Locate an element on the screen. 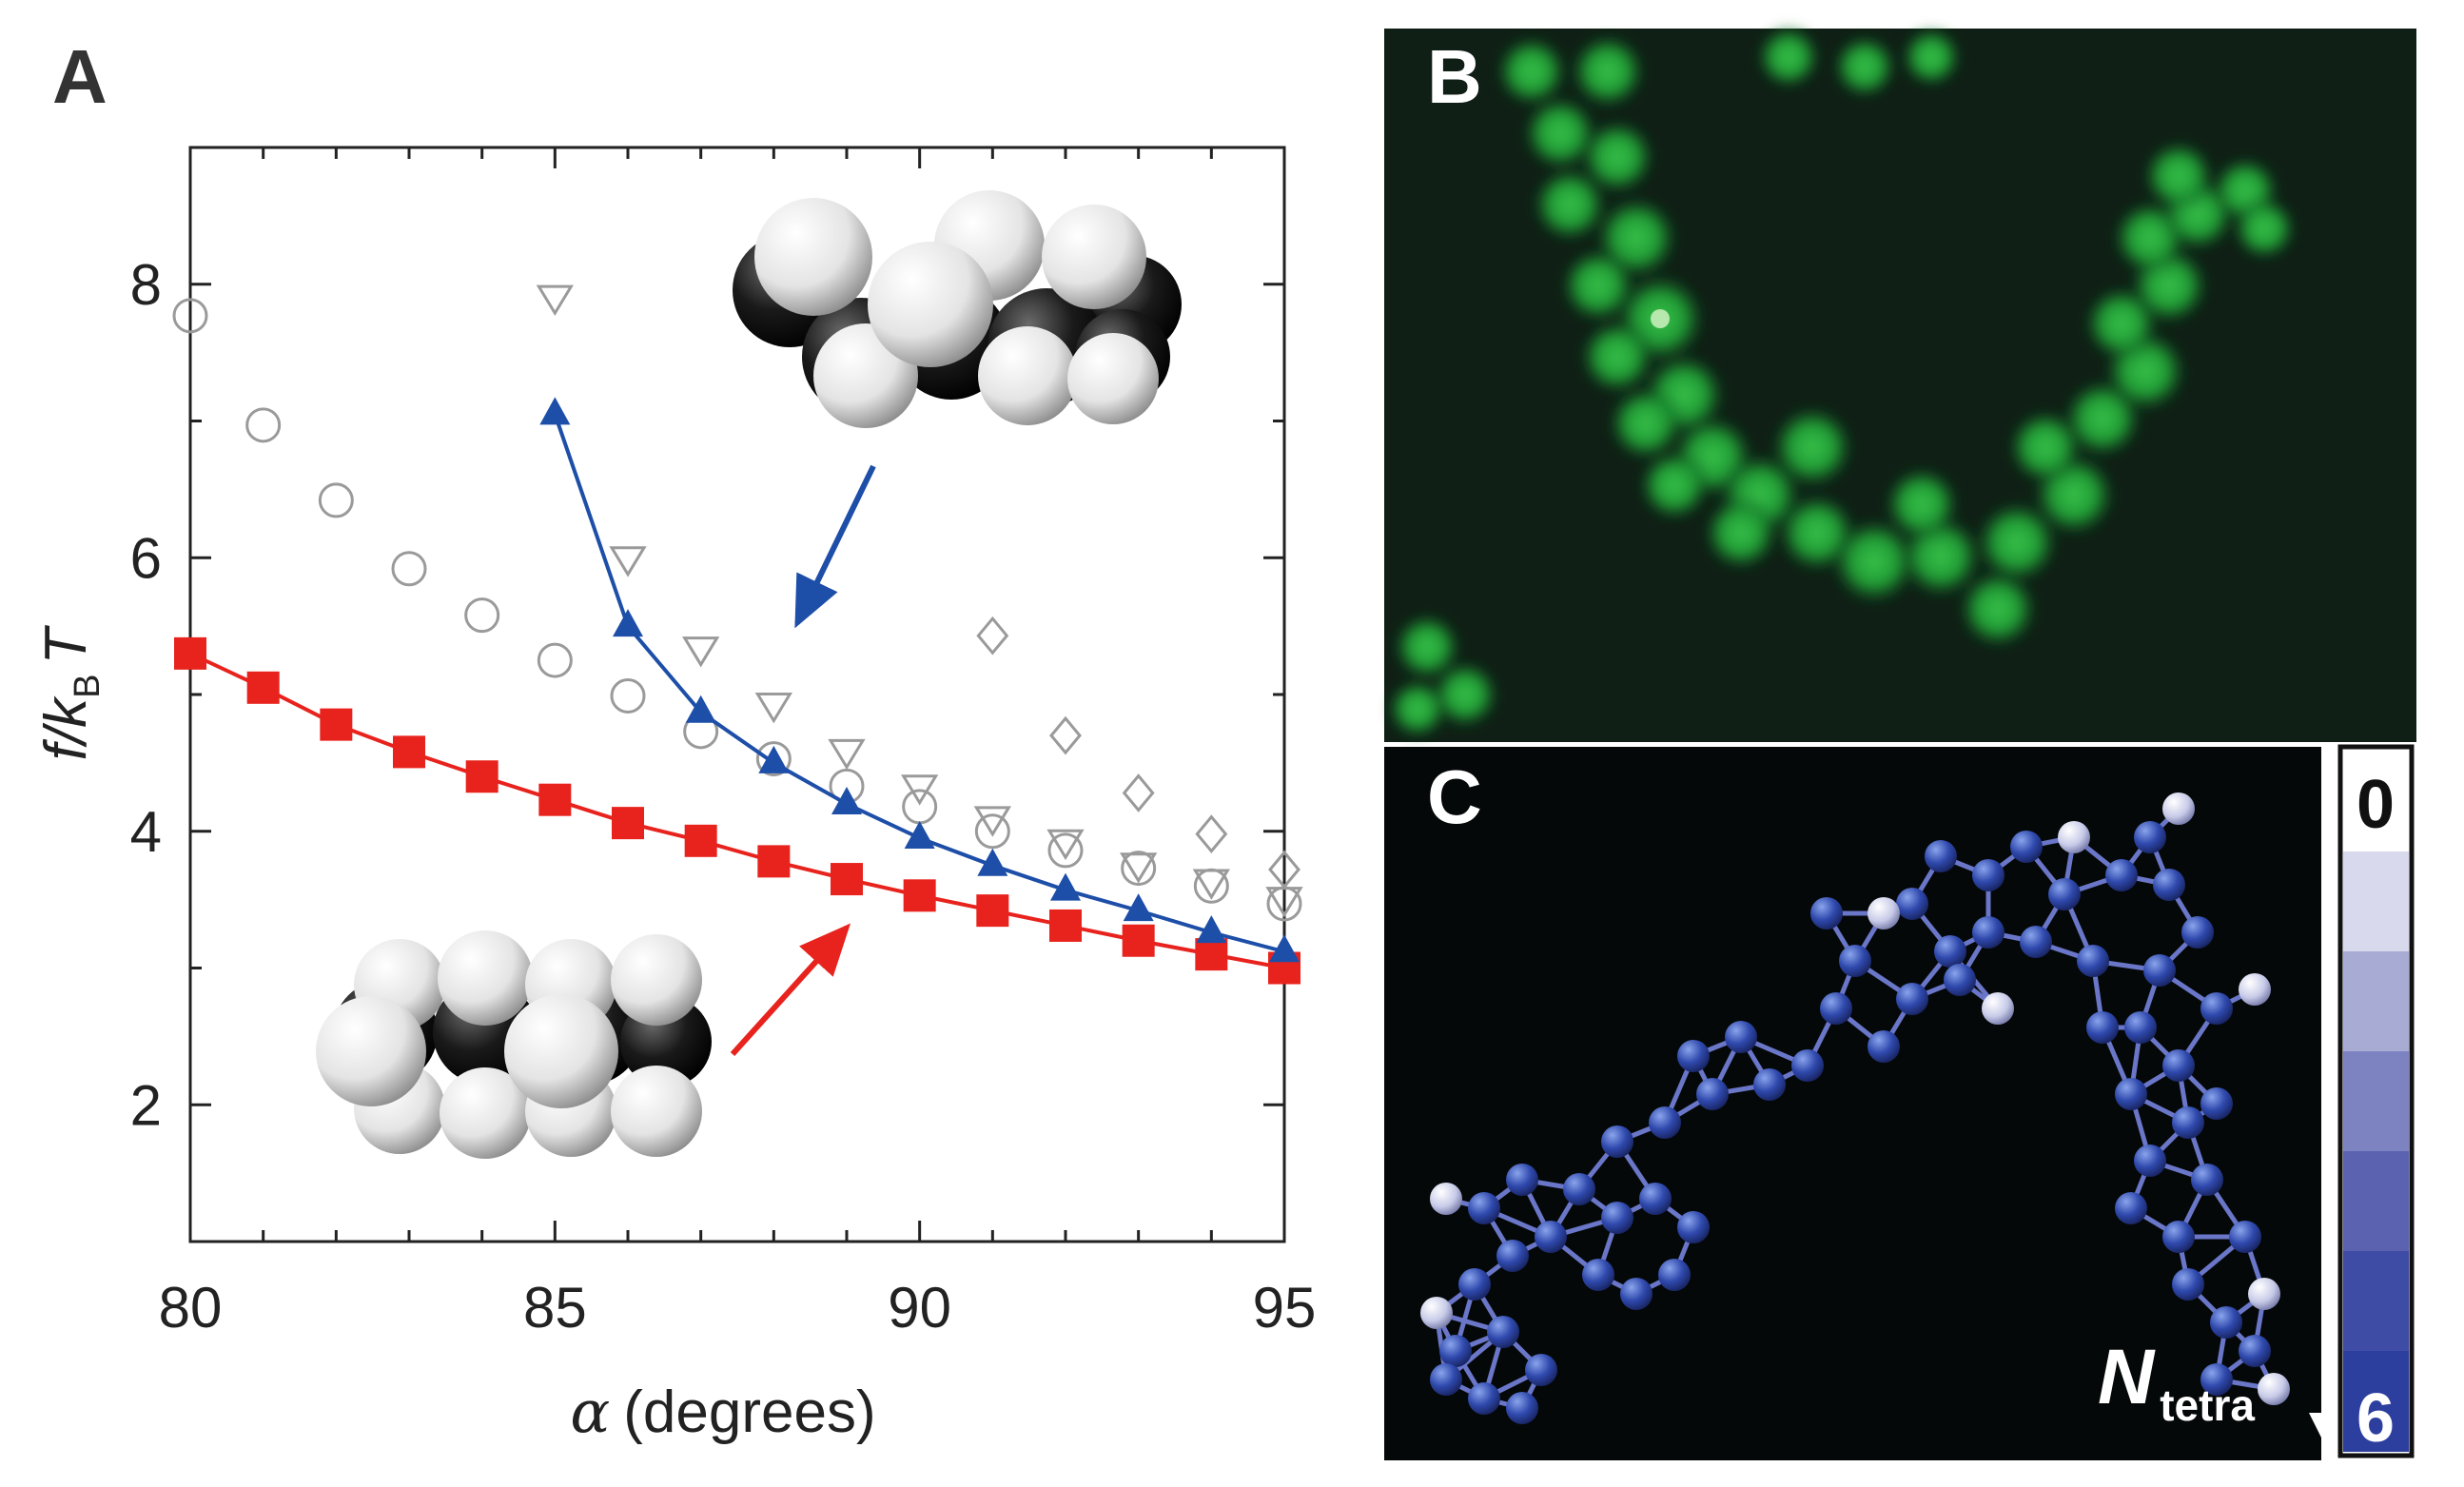 The width and height of the screenshot is (2464, 1487). x-tick-label: 85 is located at coordinates (555, 1308).